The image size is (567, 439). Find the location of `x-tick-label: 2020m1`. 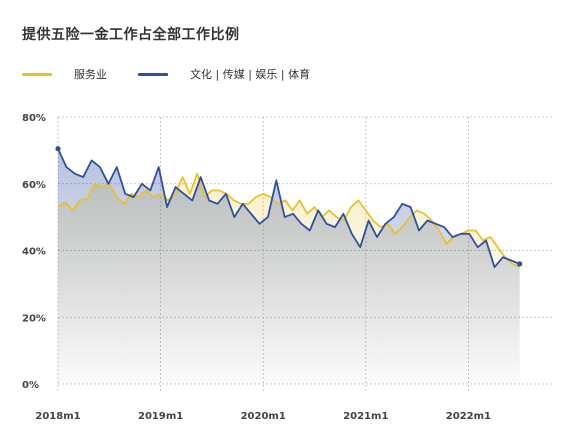

x-tick-label: 2020m1 is located at coordinates (263, 416).